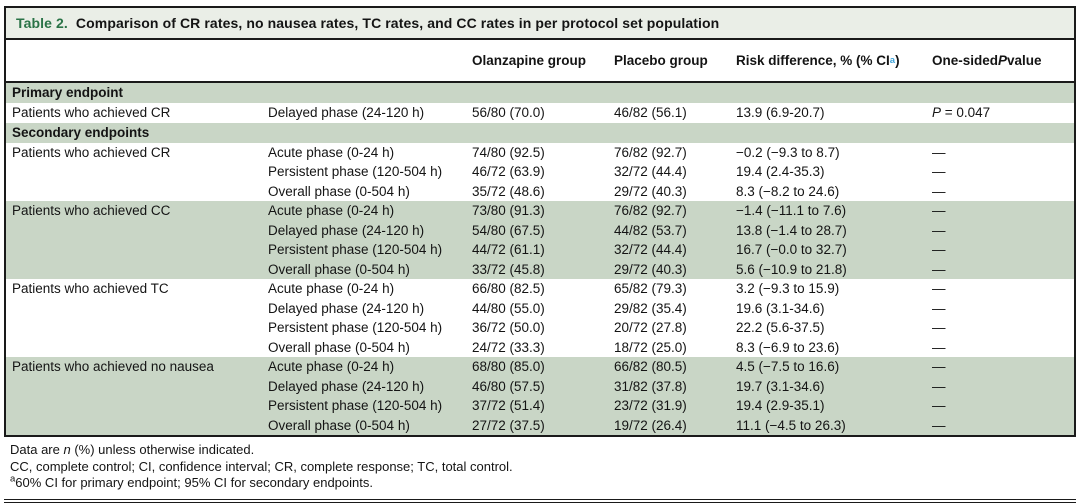 Image resolution: width=1080 pixels, height=503 pixels. Describe the element at coordinates (671, 211) in the screenshot. I see `placebo-cell: 76/82 (92.7)` at that location.